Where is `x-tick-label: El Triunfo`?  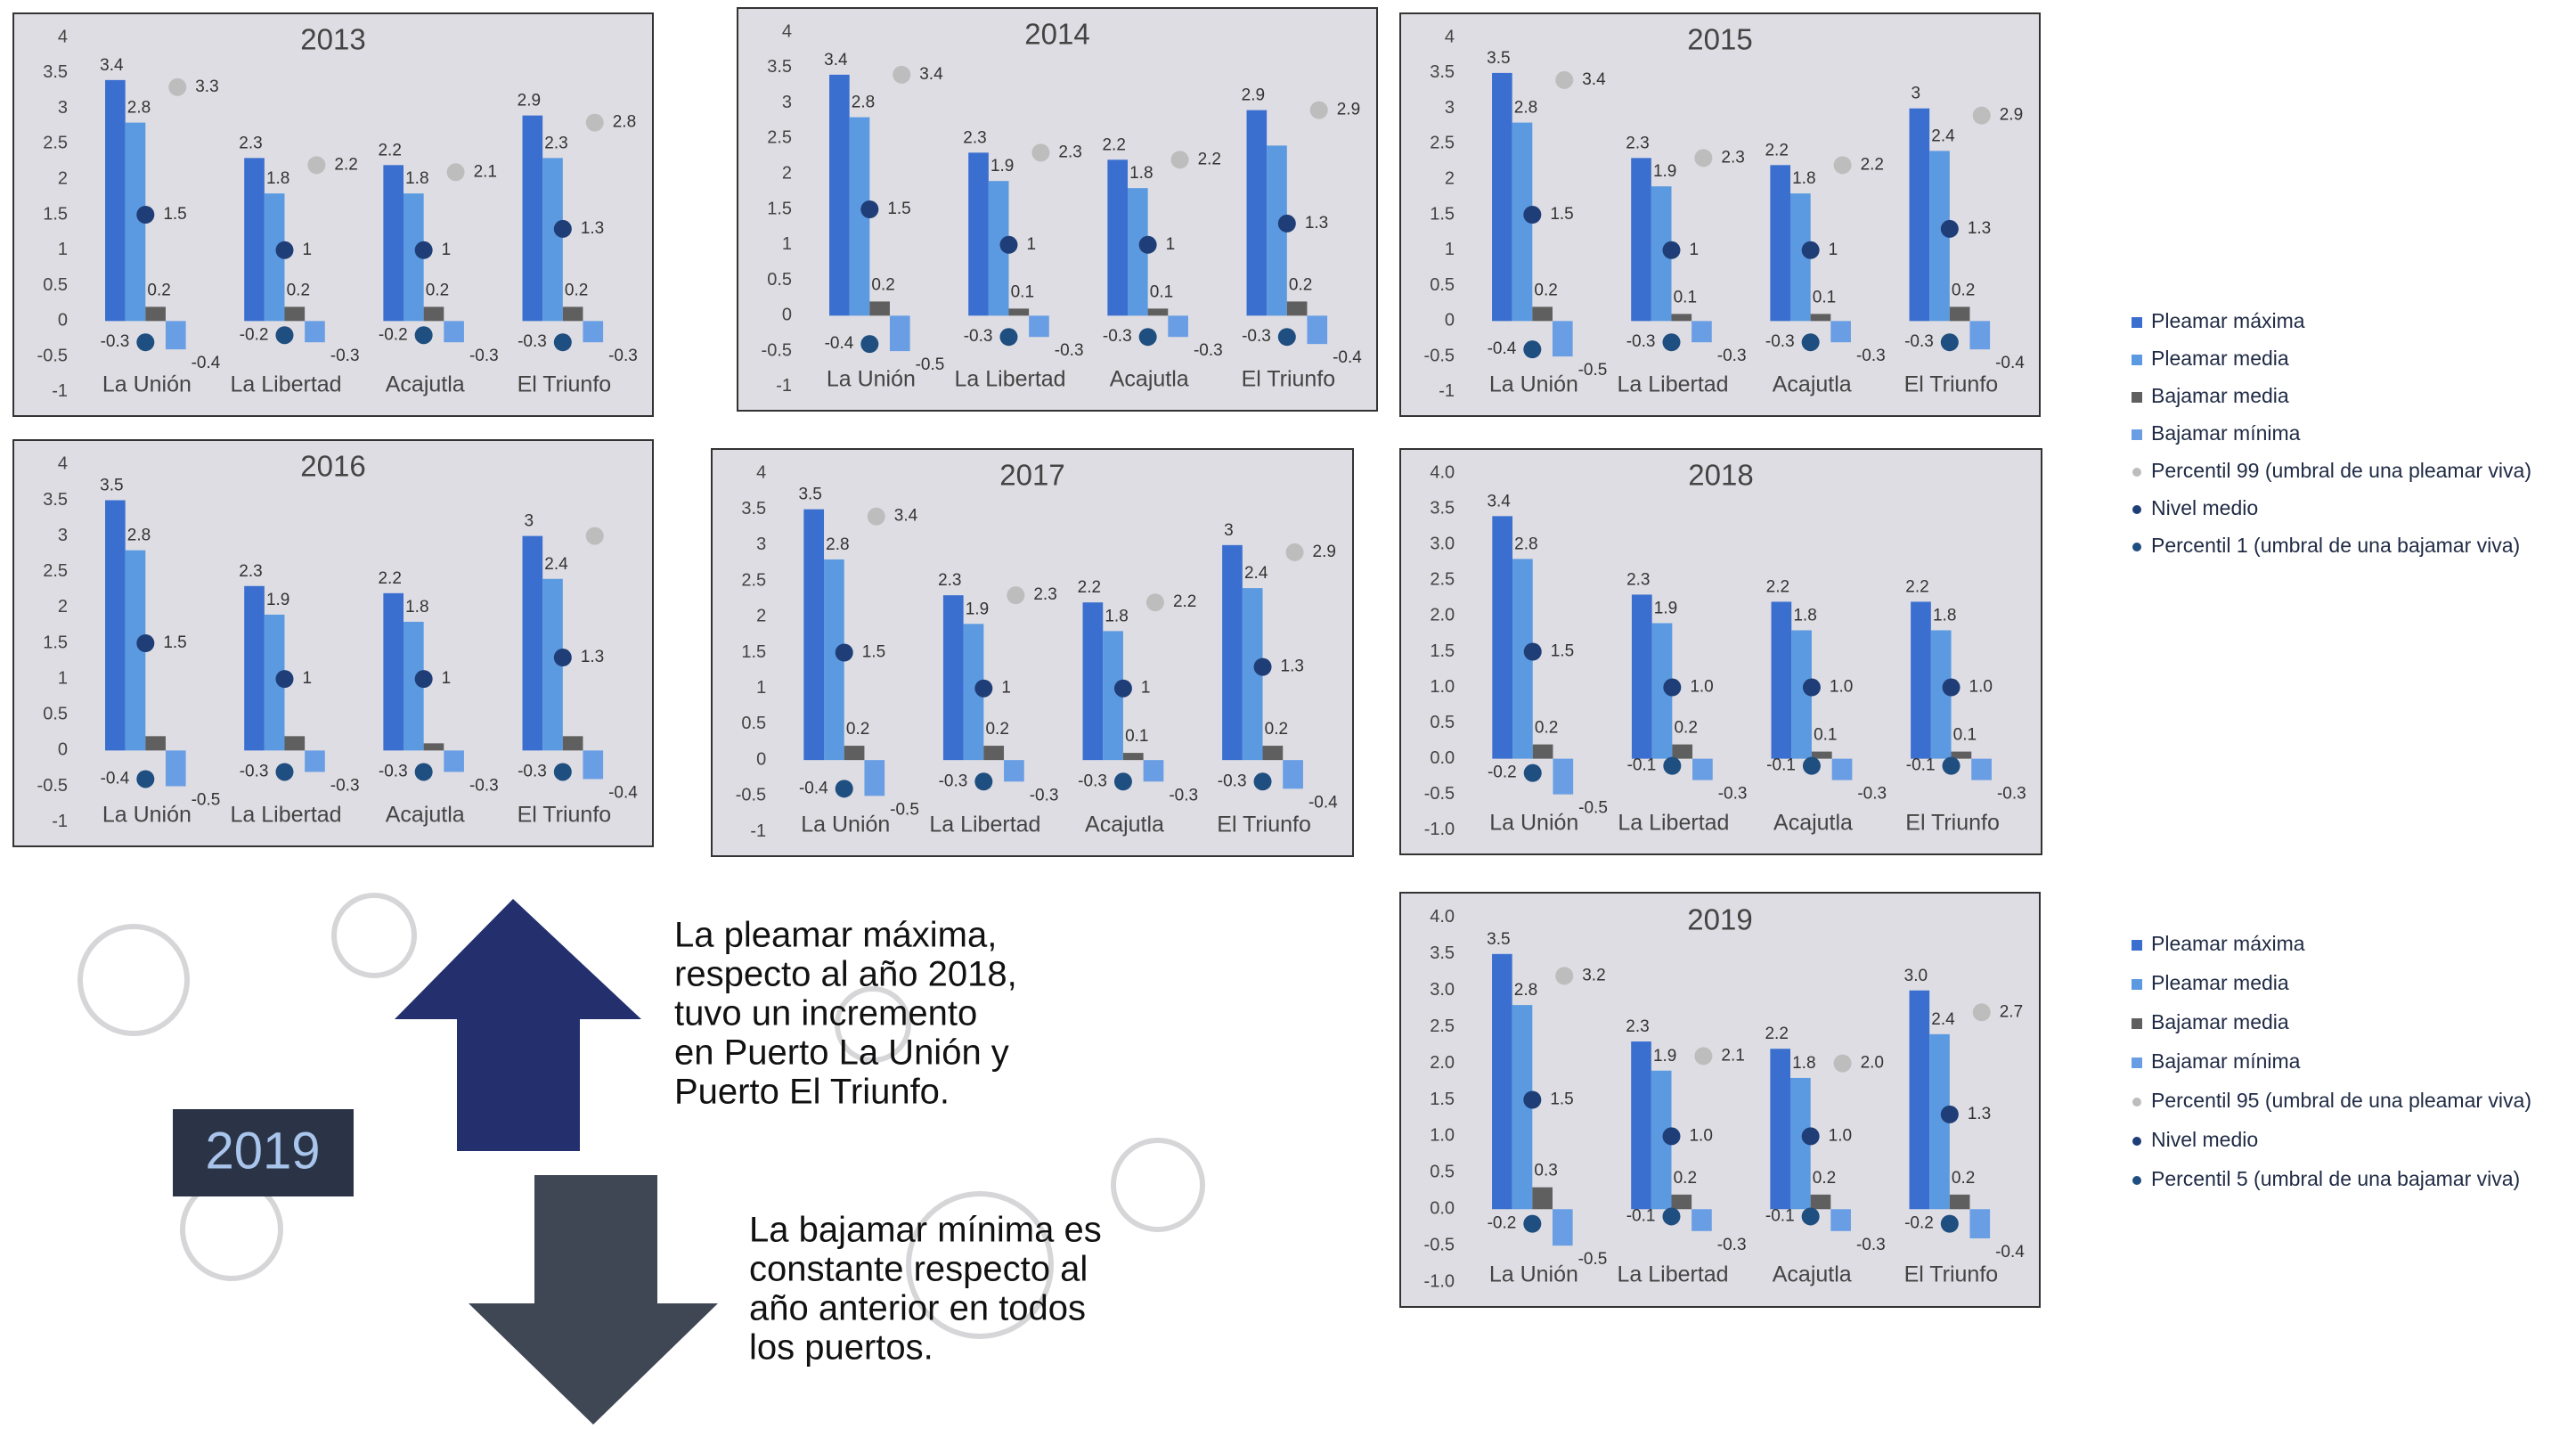
x-tick-label: El Triunfo is located at coordinates (1264, 825).